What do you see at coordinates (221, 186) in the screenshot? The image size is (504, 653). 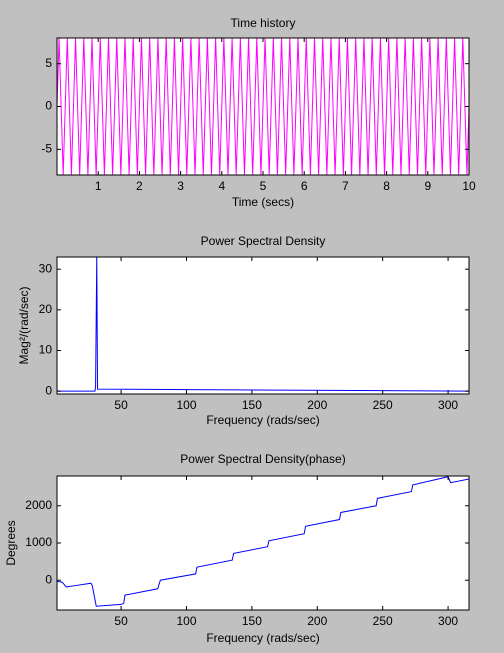 I see `x-tick-label: 4` at bounding box center [221, 186].